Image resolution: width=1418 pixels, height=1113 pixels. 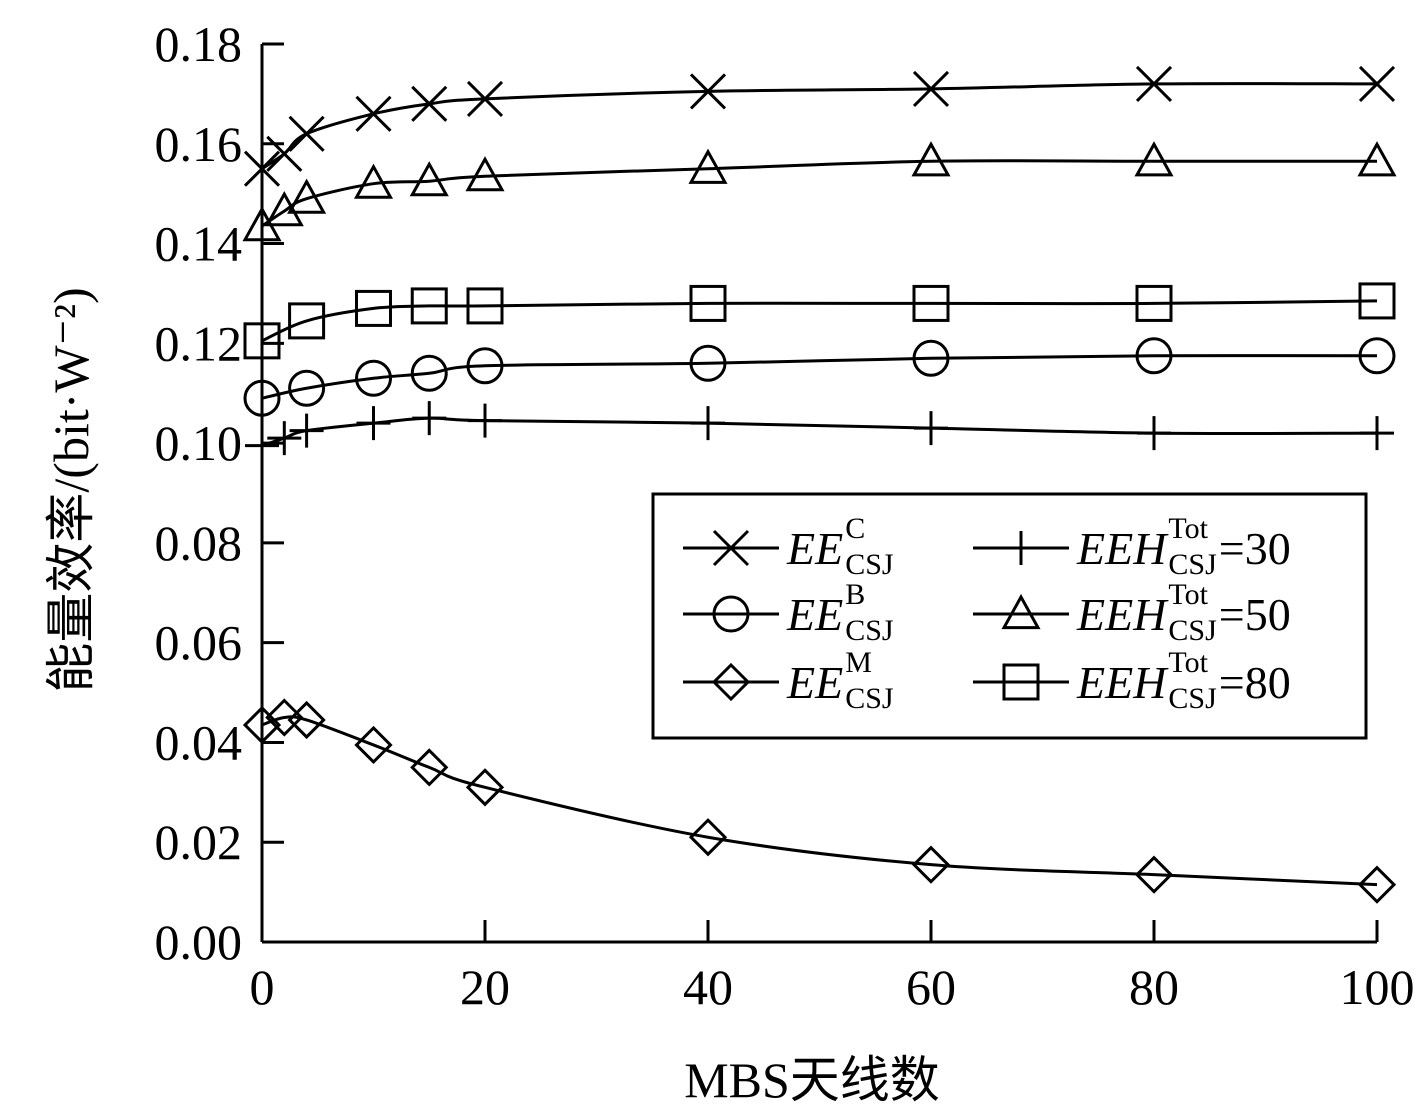 I want to click on legend-marker-plus, so click(x=1021, y=548).